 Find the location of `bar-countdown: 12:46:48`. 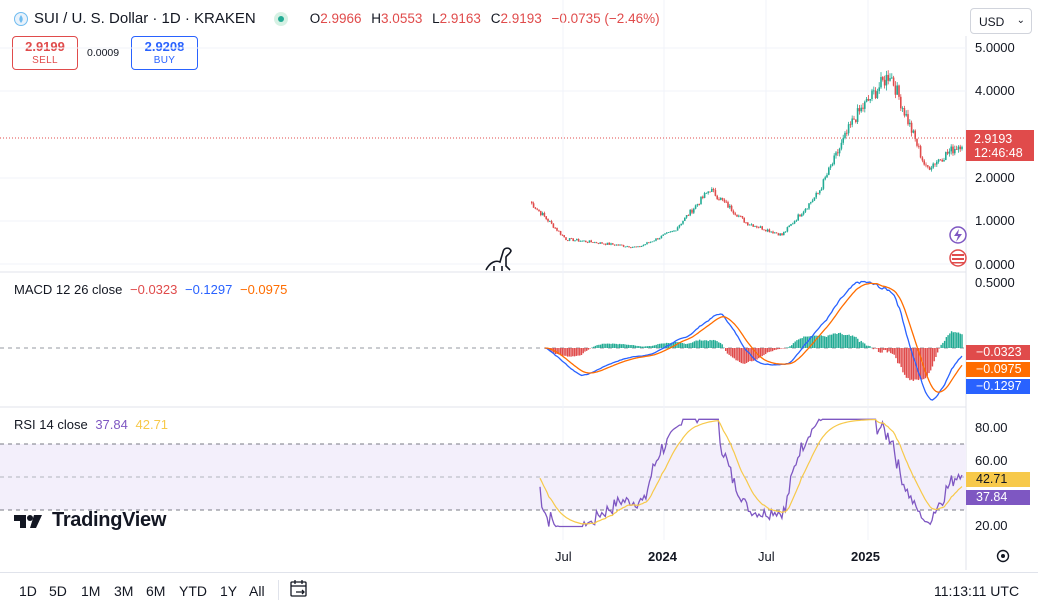

bar-countdown: 12:46:48 is located at coordinates (998, 153).